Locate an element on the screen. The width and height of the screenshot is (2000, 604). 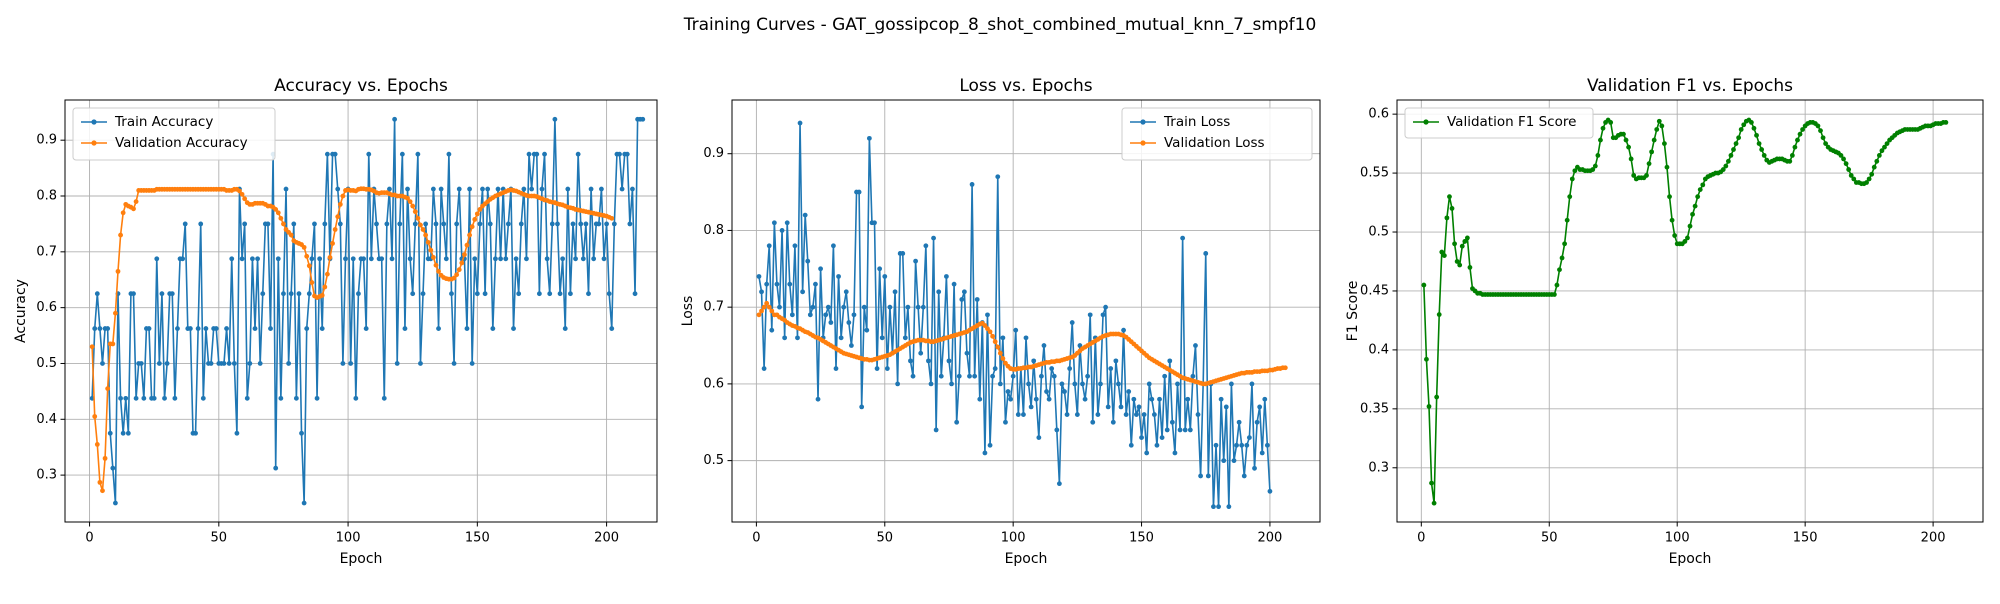
accuracy-legend: Train Accuracy Validation Accuracy is located at coordinates (174, 134).